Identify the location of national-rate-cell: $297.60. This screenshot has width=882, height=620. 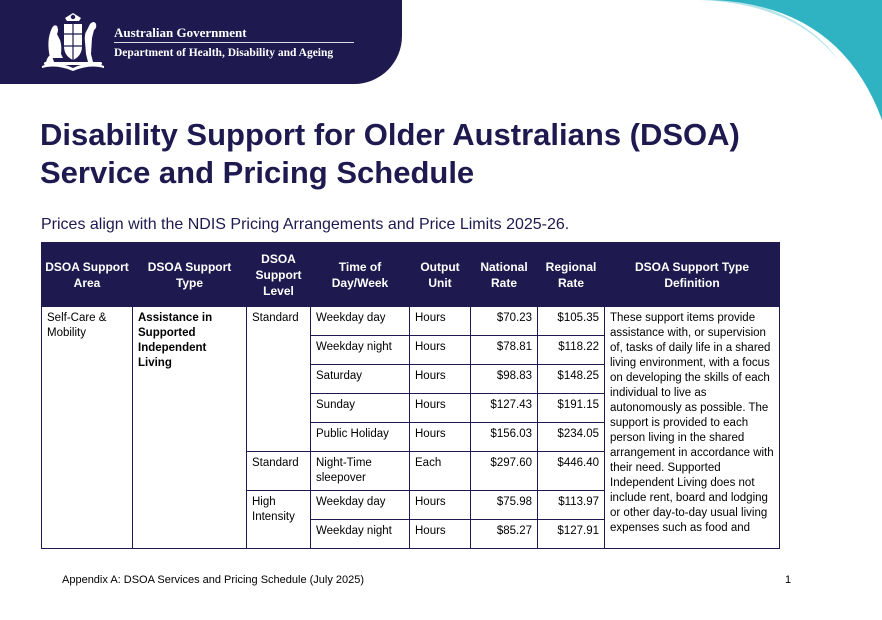
(504, 471).